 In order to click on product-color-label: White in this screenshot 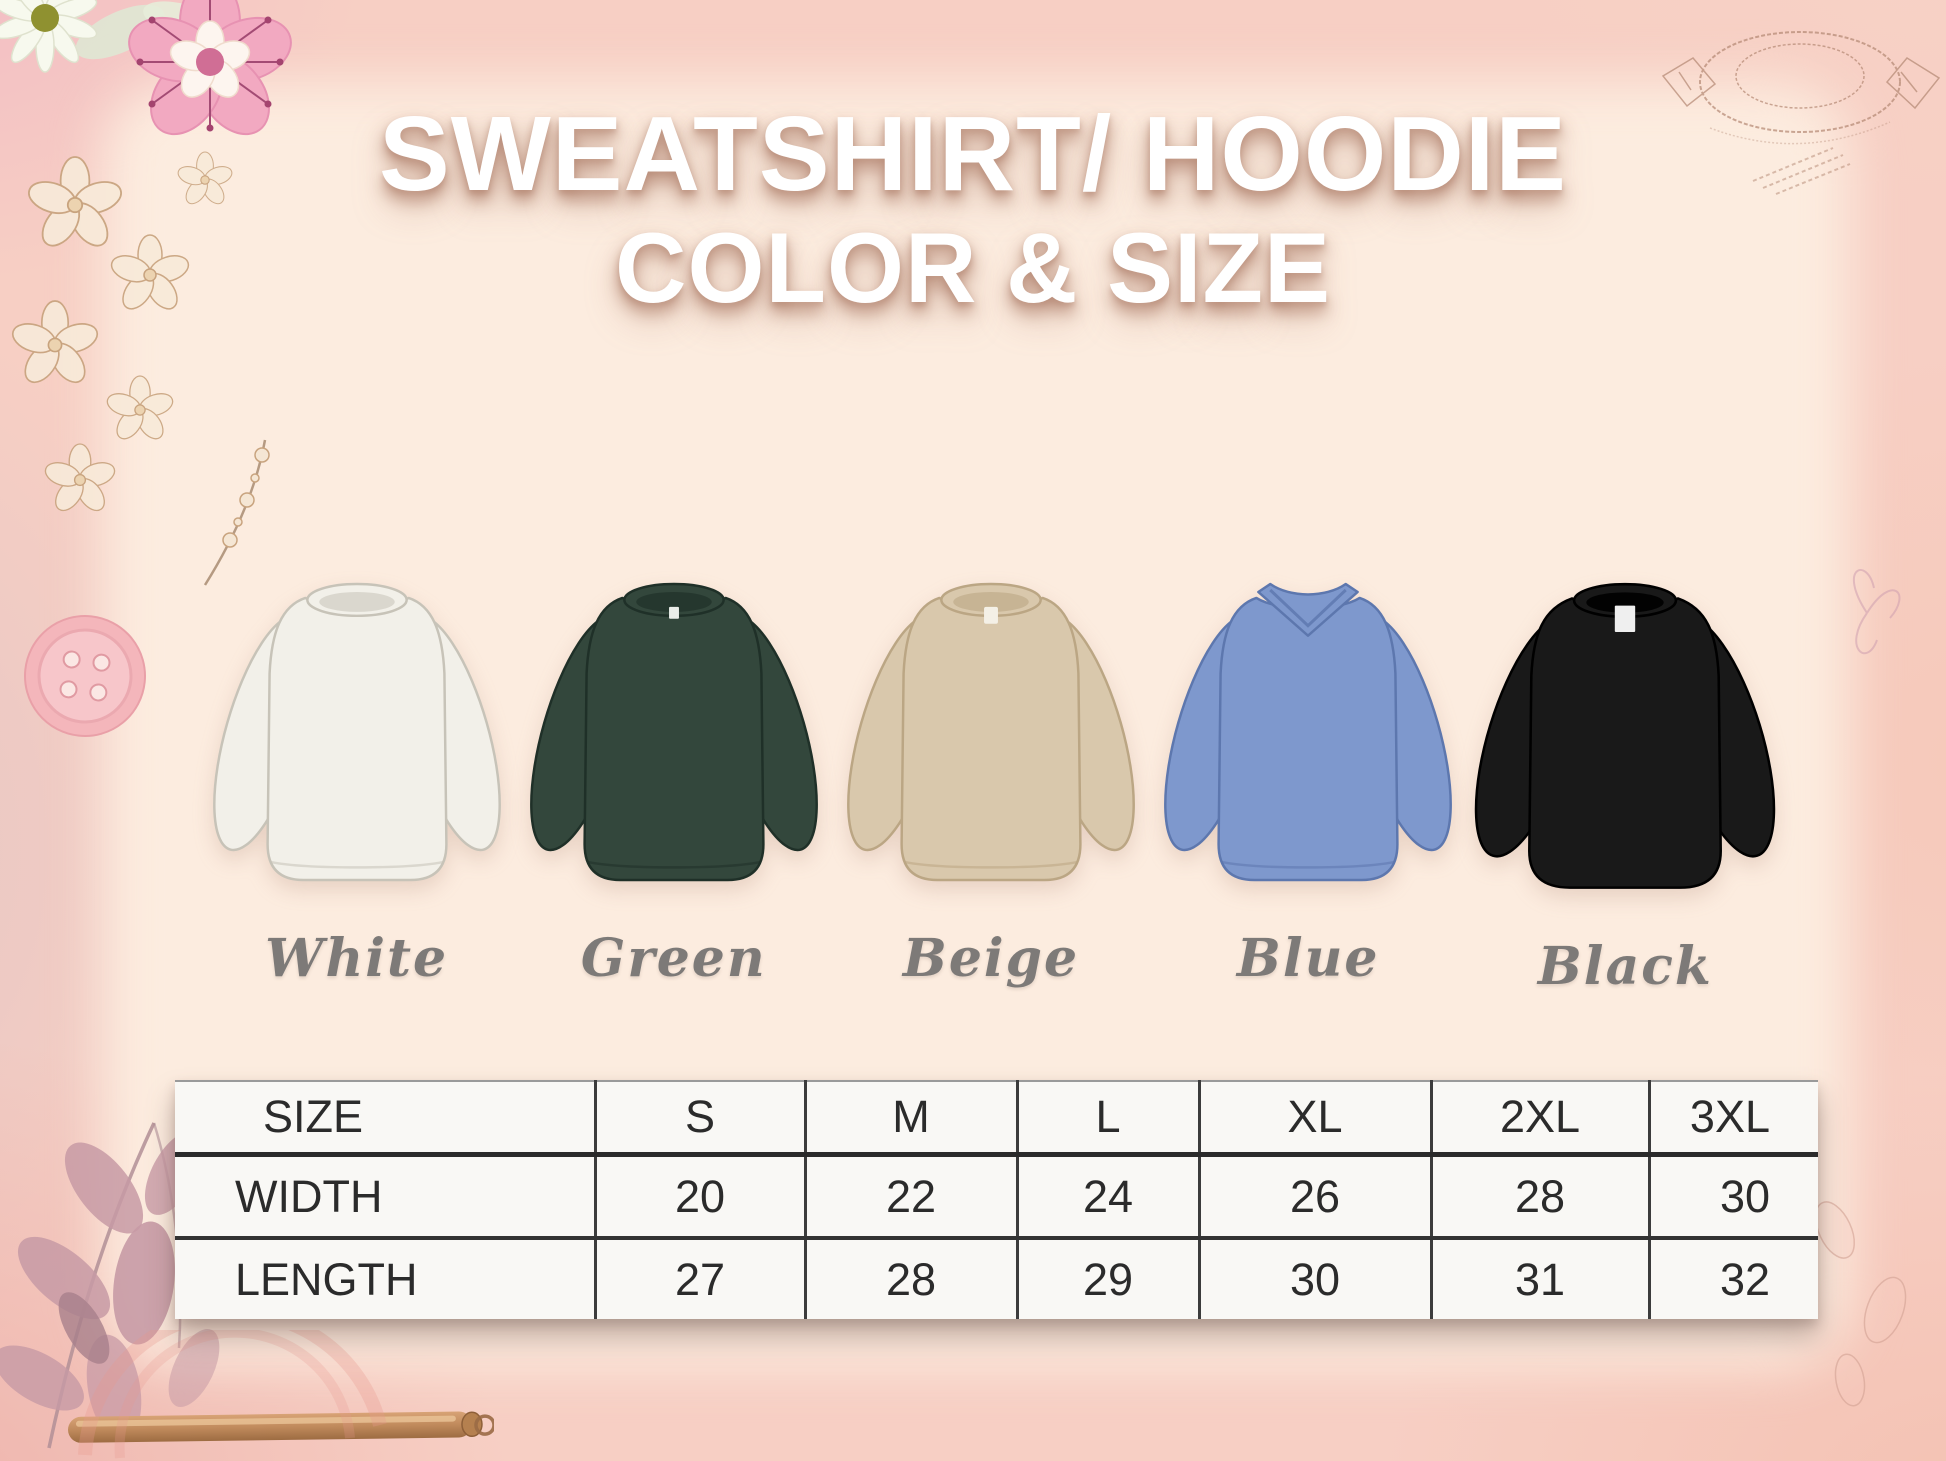, I will do `click(357, 958)`.